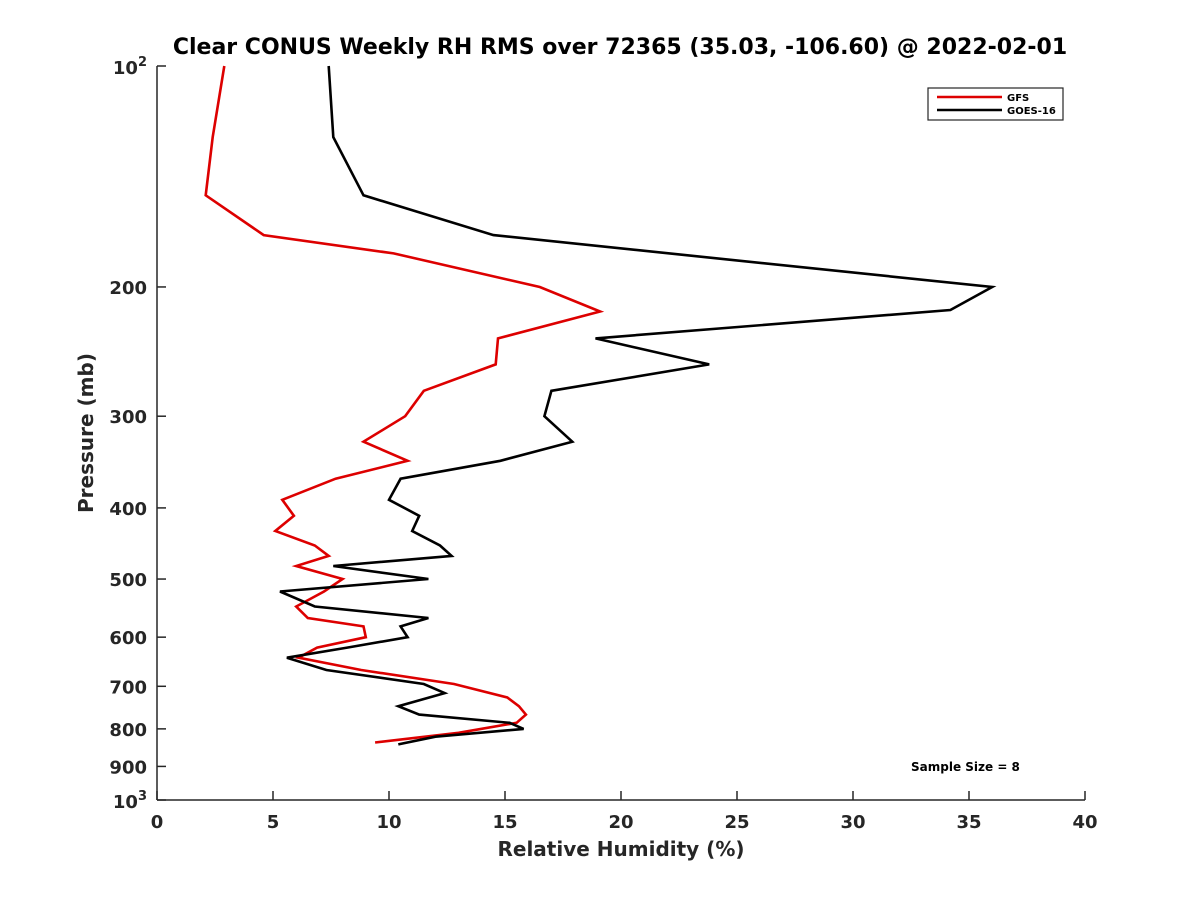 The height and width of the screenshot is (900, 1200). Describe the element at coordinates (128, 687) in the screenshot. I see `y-tick-label: 700` at that location.